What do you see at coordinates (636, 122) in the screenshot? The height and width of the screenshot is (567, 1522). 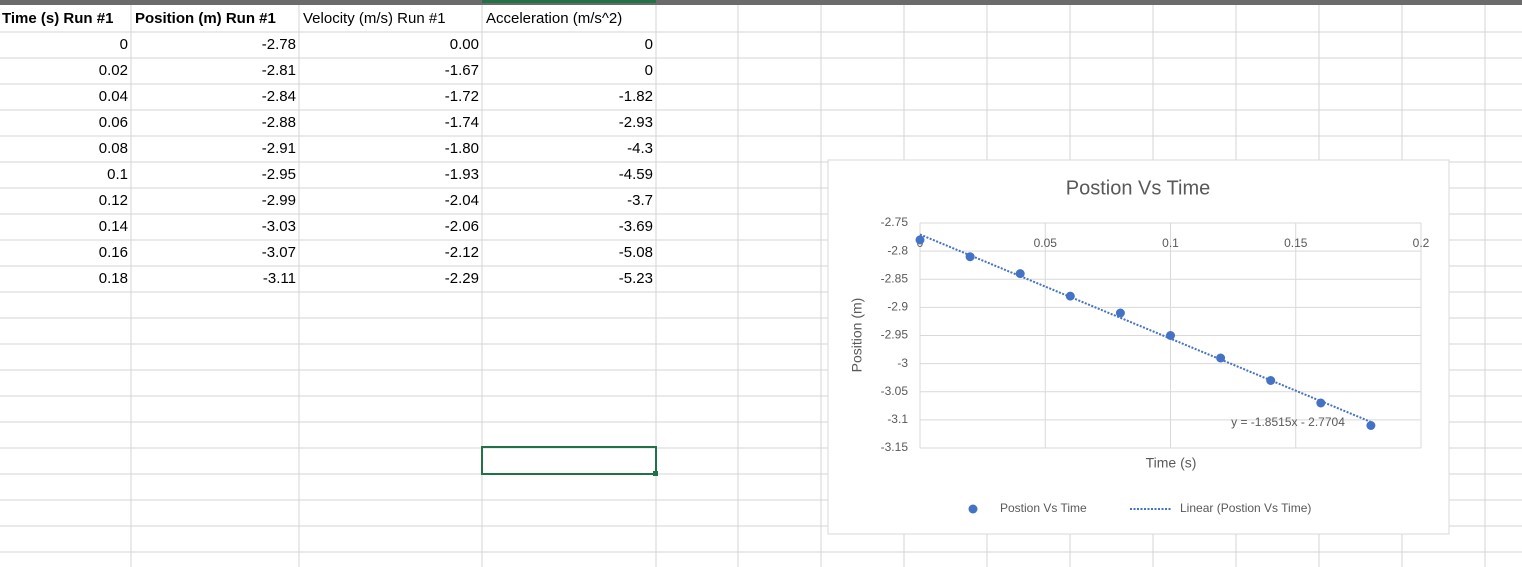 I see `data-cell: -2.93` at bounding box center [636, 122].